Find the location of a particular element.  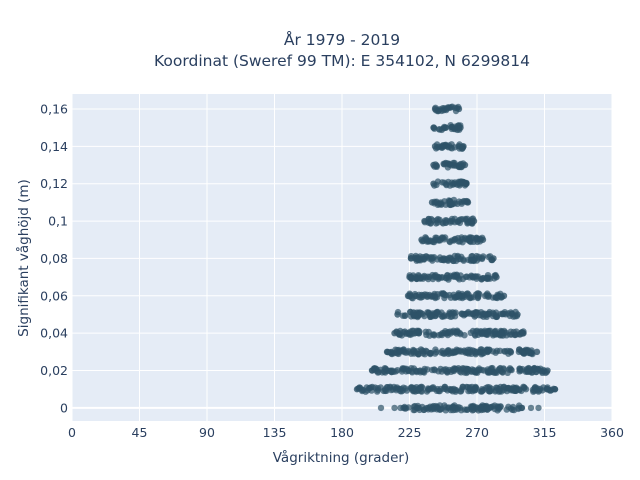

x-tick-label: 0 is located at coordinates (72, 432).